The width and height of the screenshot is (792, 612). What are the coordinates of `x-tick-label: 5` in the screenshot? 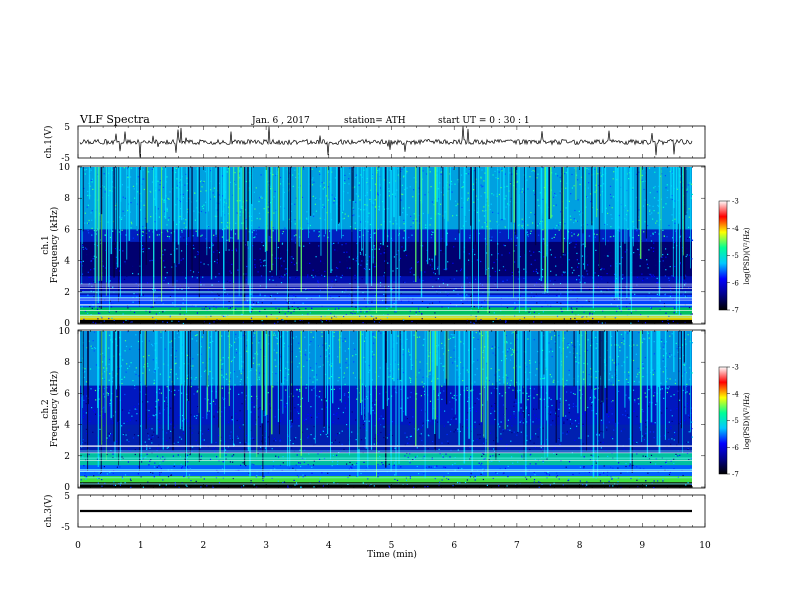 It's located at (392, 546).